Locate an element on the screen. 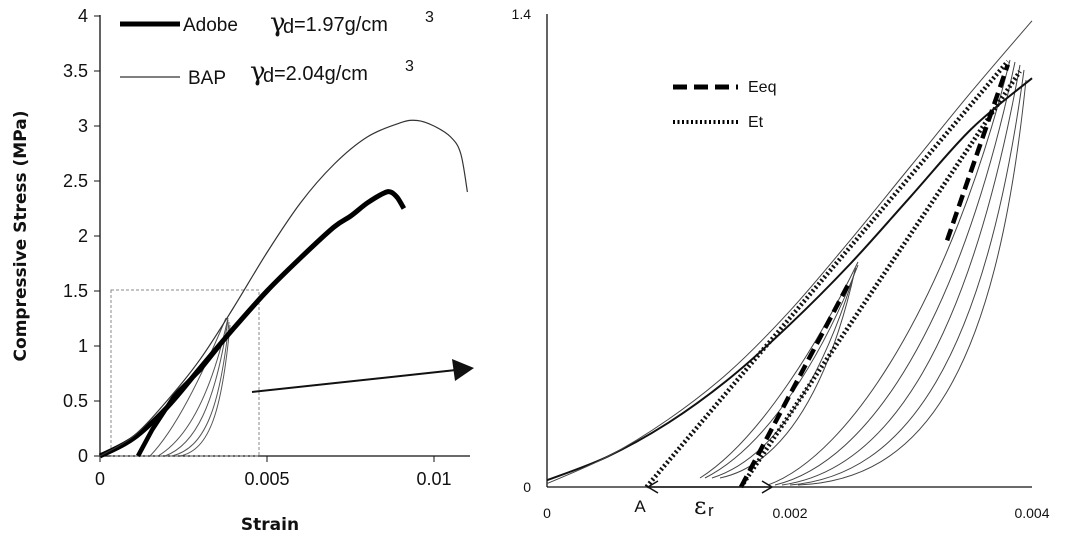 This screenshot has height=541, width=1066. legend-adobe-label: Adobe is located at coordinates (210, 25).